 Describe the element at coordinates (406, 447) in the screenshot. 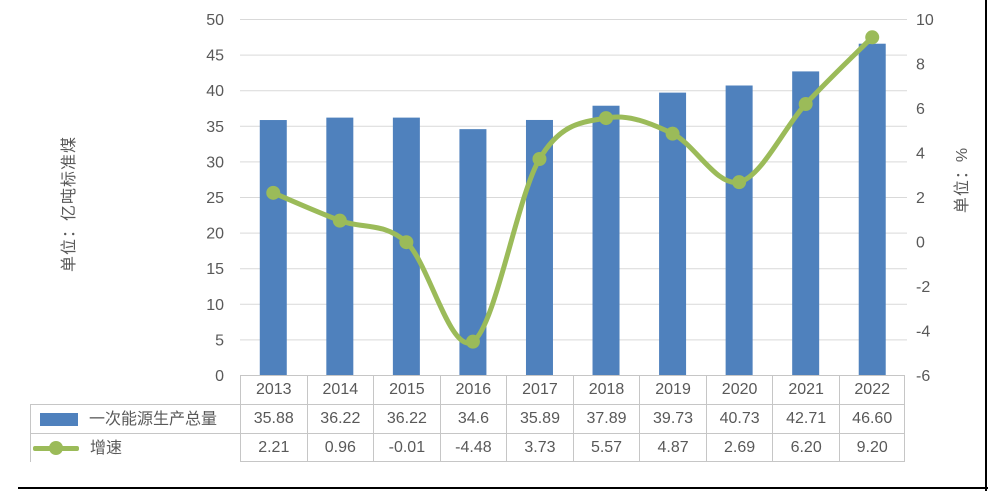

I see `line-value-cell: -0.01` at that location.